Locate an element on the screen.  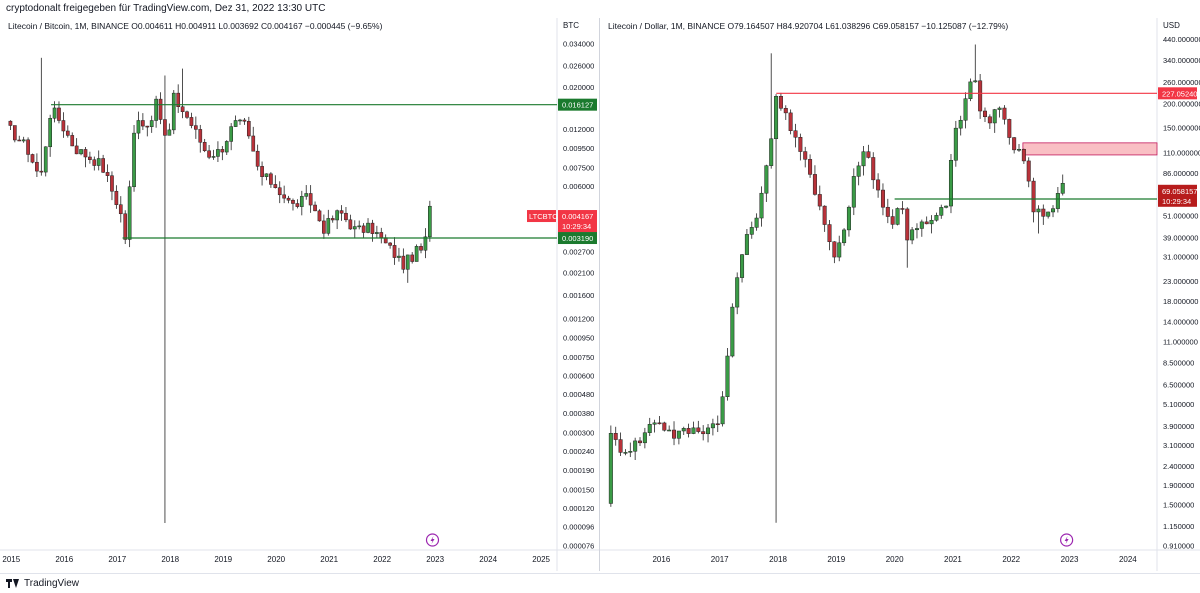
p1-time-tick-label: 2018 is located at coordinates (778, 559).